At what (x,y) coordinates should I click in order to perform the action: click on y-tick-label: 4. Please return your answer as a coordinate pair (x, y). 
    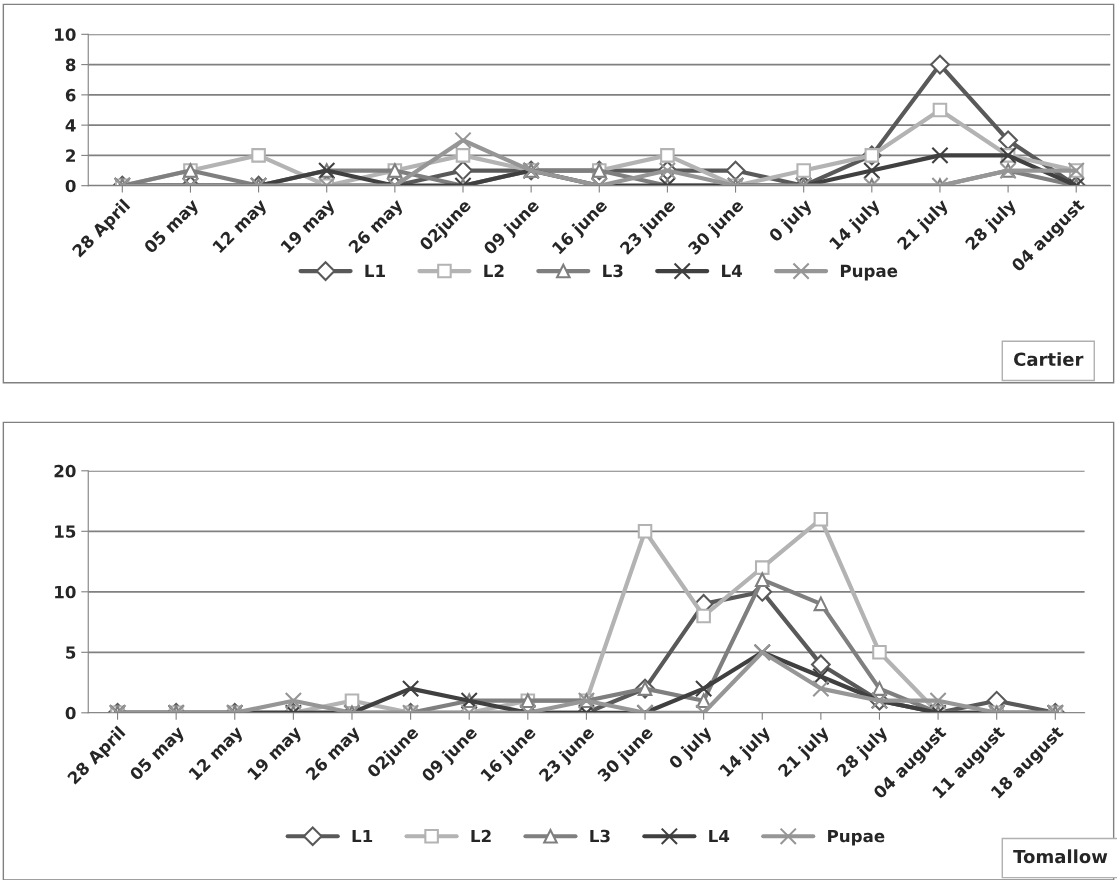
    Looking at the image, I should click on (70, 125).